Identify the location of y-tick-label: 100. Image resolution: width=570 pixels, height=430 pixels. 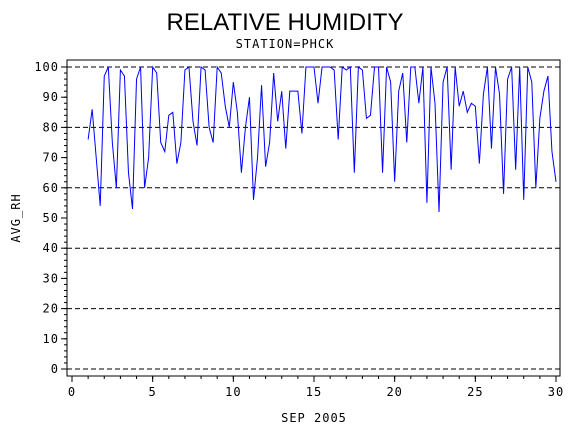
(46, 67).